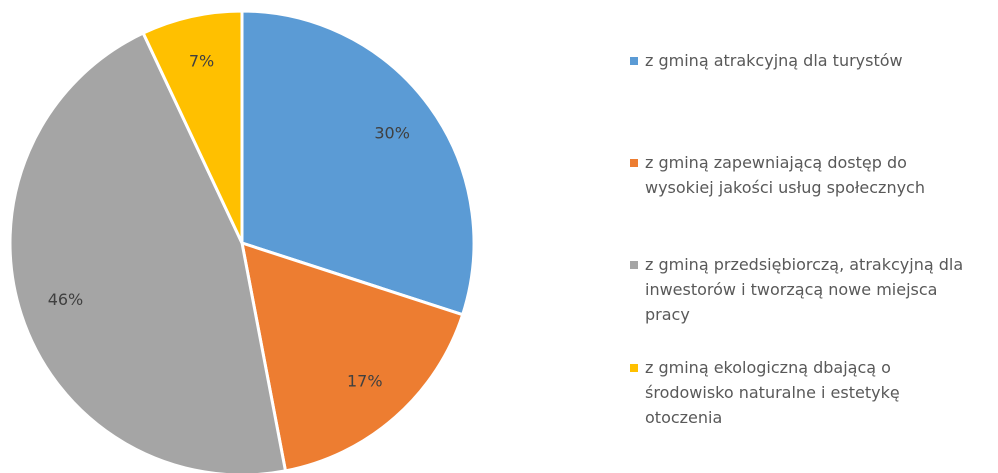 The height and width of the screenshot is (473, 998). What do you see at coordinates (201, 60) in the screenshot?
I see `data-label: 7%` at bounding box center [201, 60].